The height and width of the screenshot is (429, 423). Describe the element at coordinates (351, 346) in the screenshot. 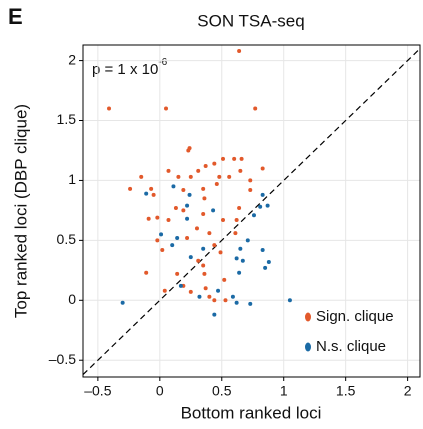

I see `legend-label: N.s. clique` at that location.